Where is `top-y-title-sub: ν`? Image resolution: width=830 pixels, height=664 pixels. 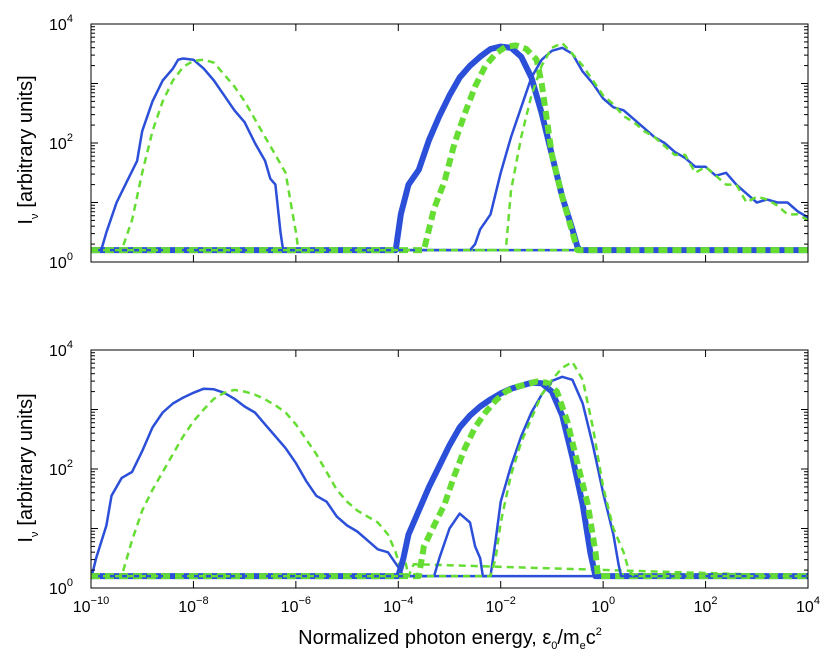
top-y-title-sub: ν is located at coordinates (35, 216).